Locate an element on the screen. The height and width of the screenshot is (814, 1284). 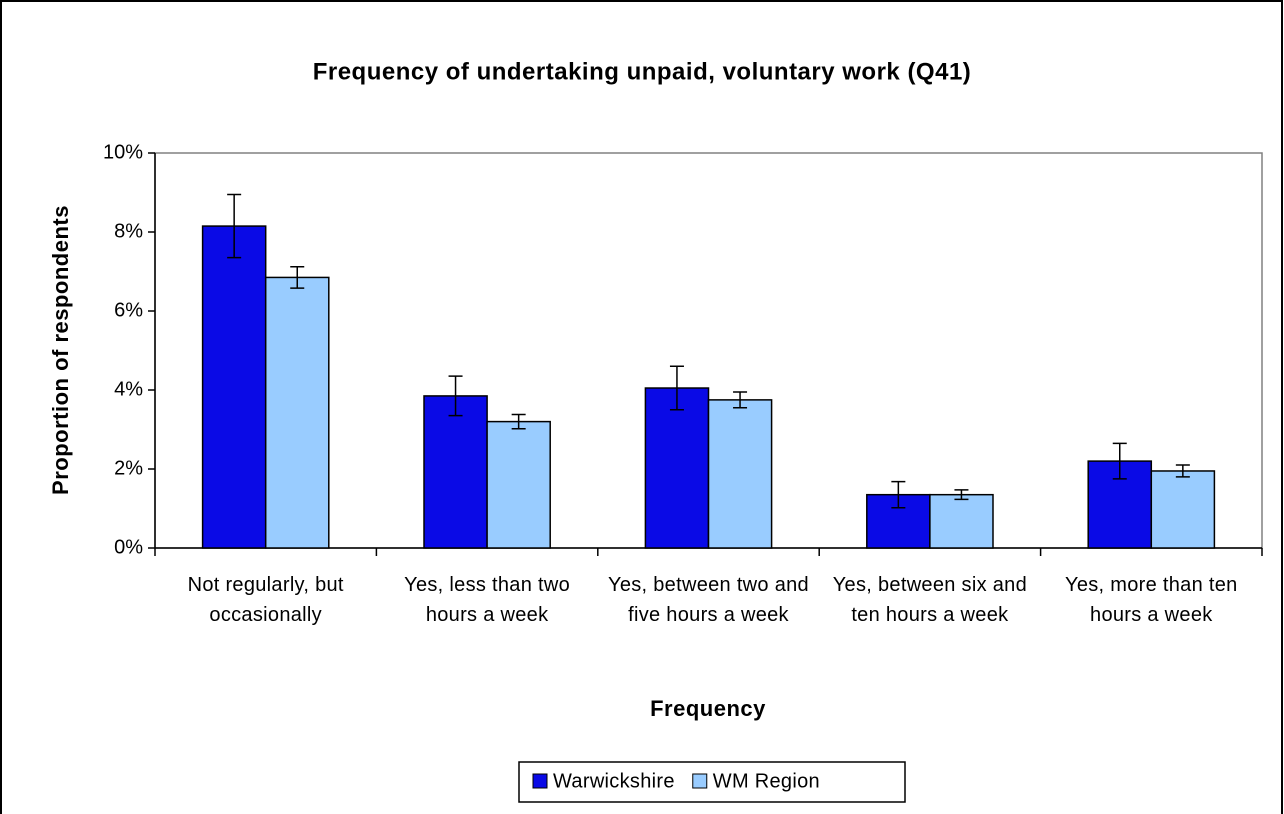
y-tick-label: 10% is located at coordinates (123, 152).